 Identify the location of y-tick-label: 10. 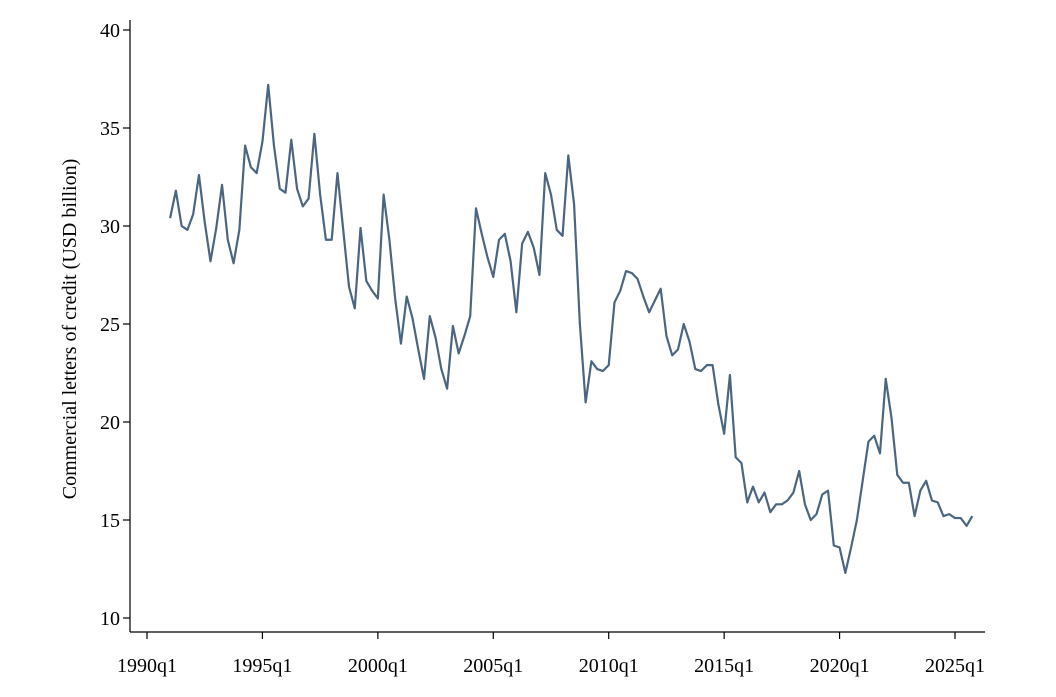
(110, 619).